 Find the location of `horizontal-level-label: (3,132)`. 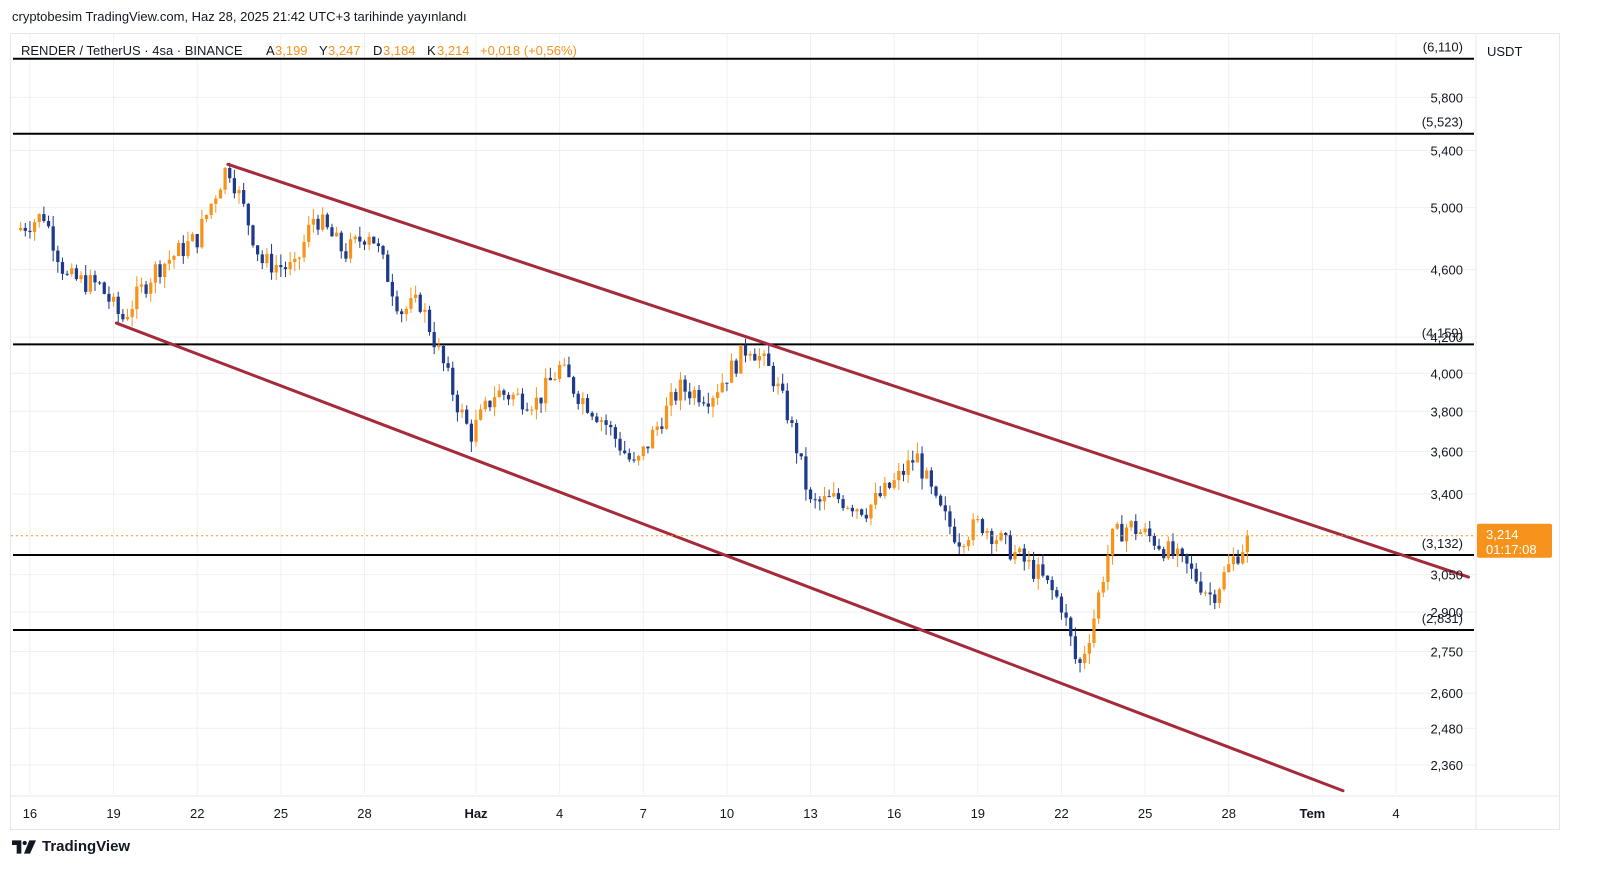

horizontal-level-label: (3,132) is located at coordinates (1442, 543).